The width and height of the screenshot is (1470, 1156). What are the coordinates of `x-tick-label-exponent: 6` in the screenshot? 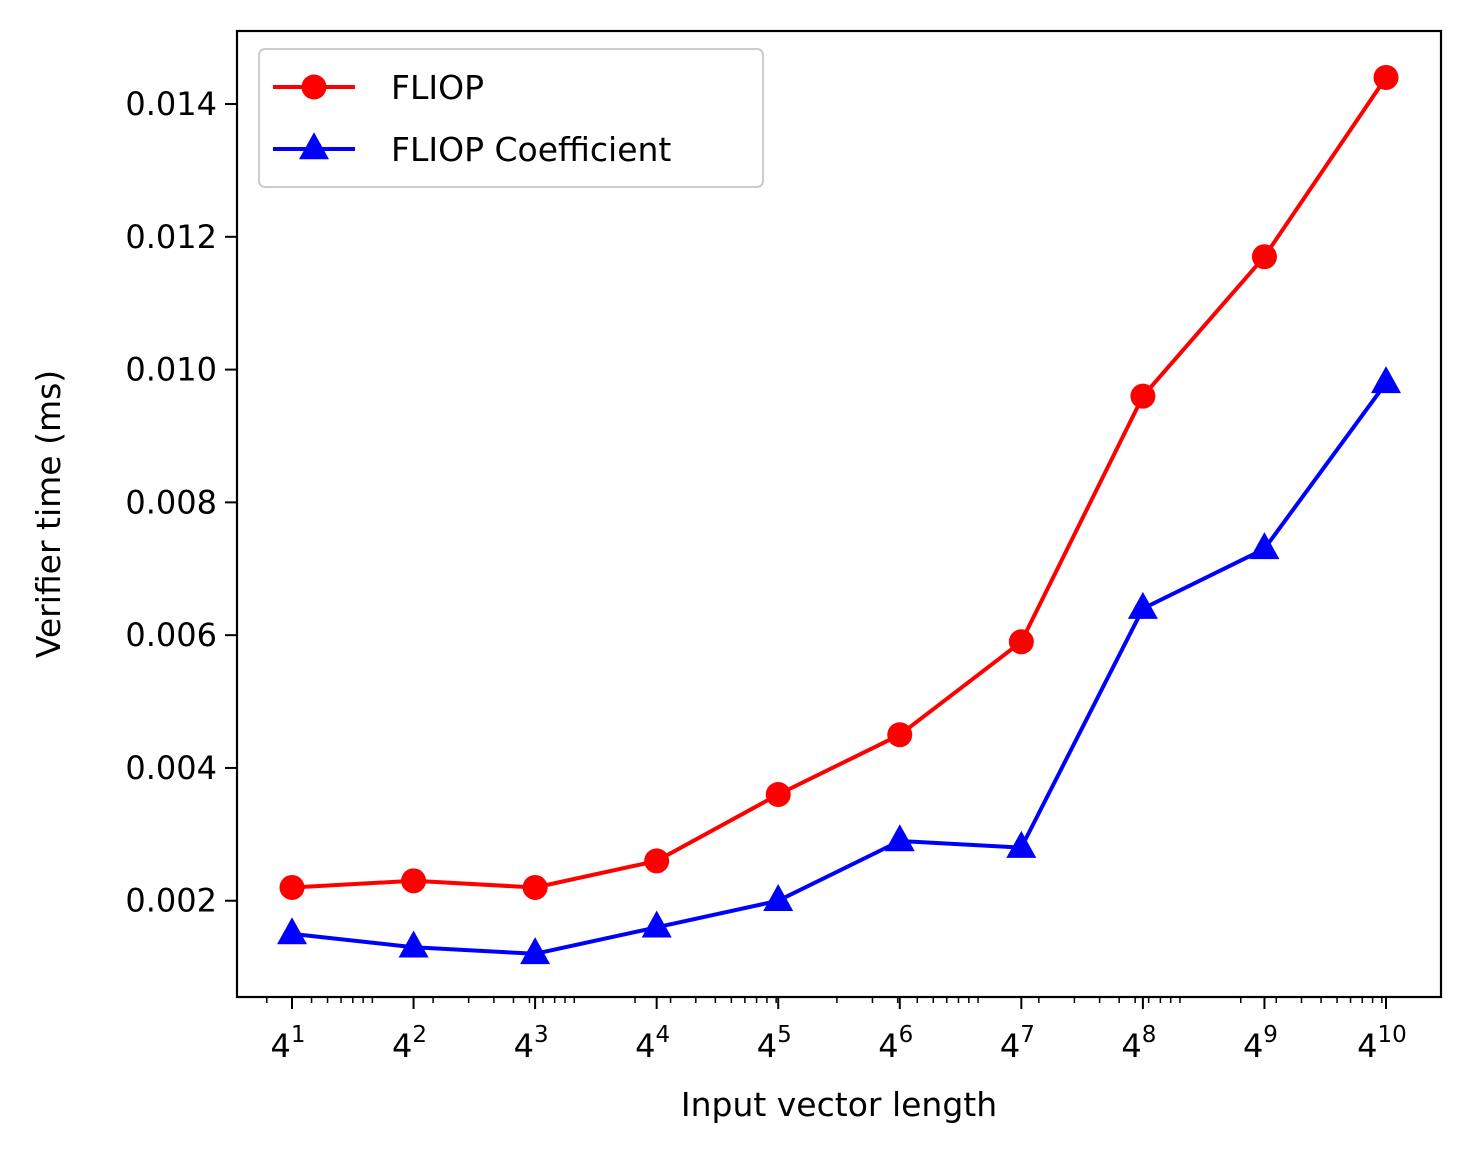 It's located at (906, 1035).